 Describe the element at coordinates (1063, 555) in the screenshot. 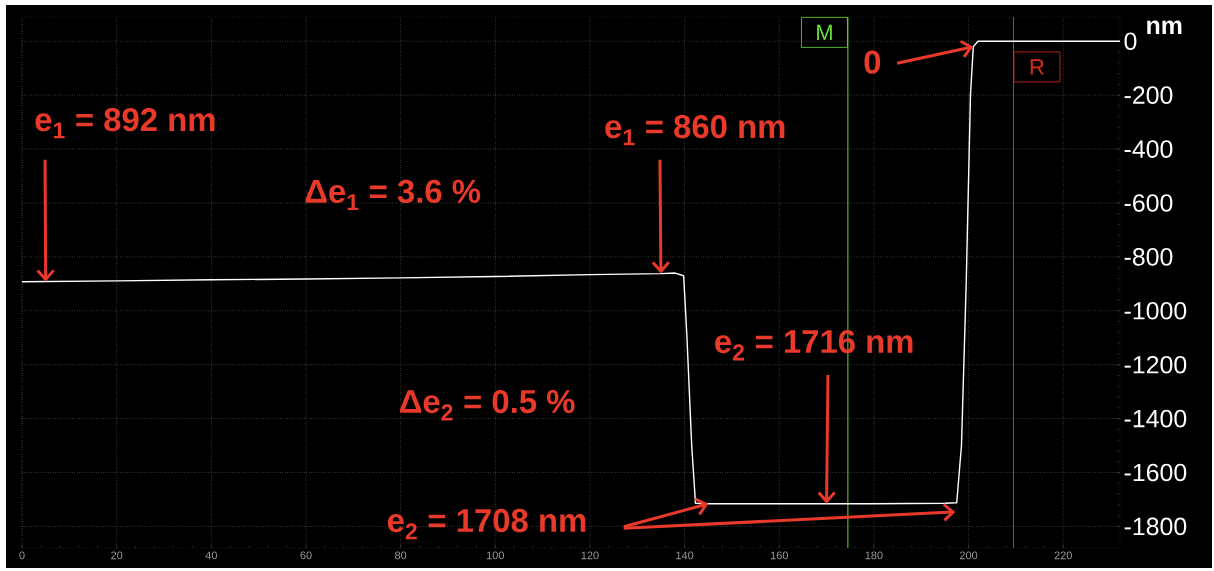

I see `x-tick-label: 220` at that location.